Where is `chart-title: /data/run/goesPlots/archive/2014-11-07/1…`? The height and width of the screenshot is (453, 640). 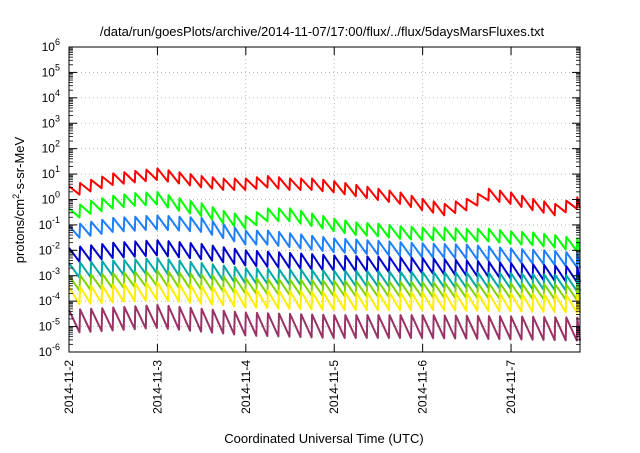
chart-title: /data/run/goesPlots/archive/2014-11-07/1… is located at coordinates (322, 31).